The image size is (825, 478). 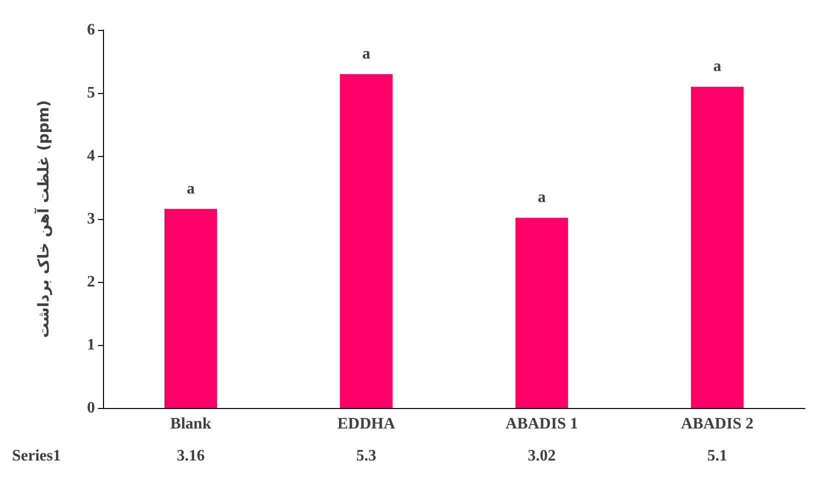 What do you see at coordinates (91, 282) in the screenshot?
I see `y-tick-label: 2` at bounding box center [91, 282].